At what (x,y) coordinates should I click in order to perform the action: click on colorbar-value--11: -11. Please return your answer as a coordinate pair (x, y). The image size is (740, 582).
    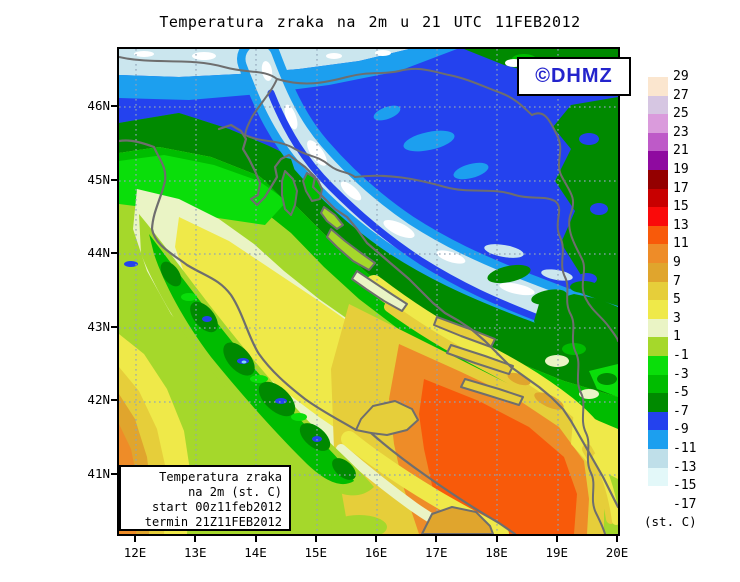
    Looking at the image, I should click on (685, 448).